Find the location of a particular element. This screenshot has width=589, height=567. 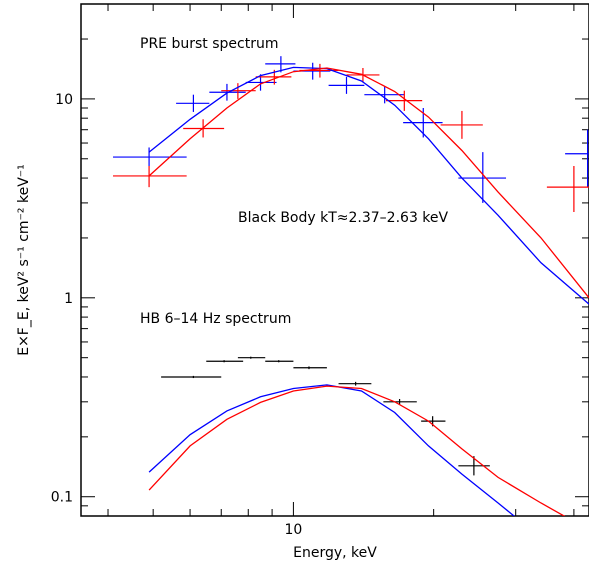

y-tick-label: 0.1 is located at coordinates (62, 498).